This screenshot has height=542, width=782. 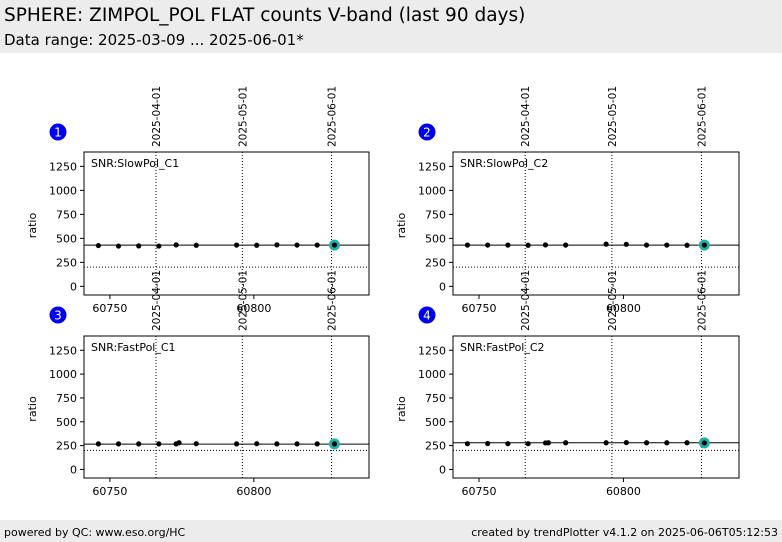 I want to click on series-label: SNR:SlowPol_C2, so click(x=504, y=163).